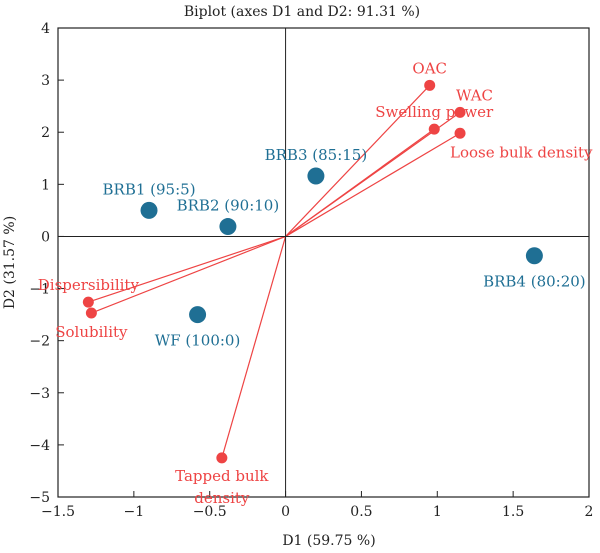 The width and height of the screenshot is (600, 553). What do you see at coordinates (222, 476) in the screenshot?
I see `variable-label: Tapped bulk` at bounding box center [222, 476].